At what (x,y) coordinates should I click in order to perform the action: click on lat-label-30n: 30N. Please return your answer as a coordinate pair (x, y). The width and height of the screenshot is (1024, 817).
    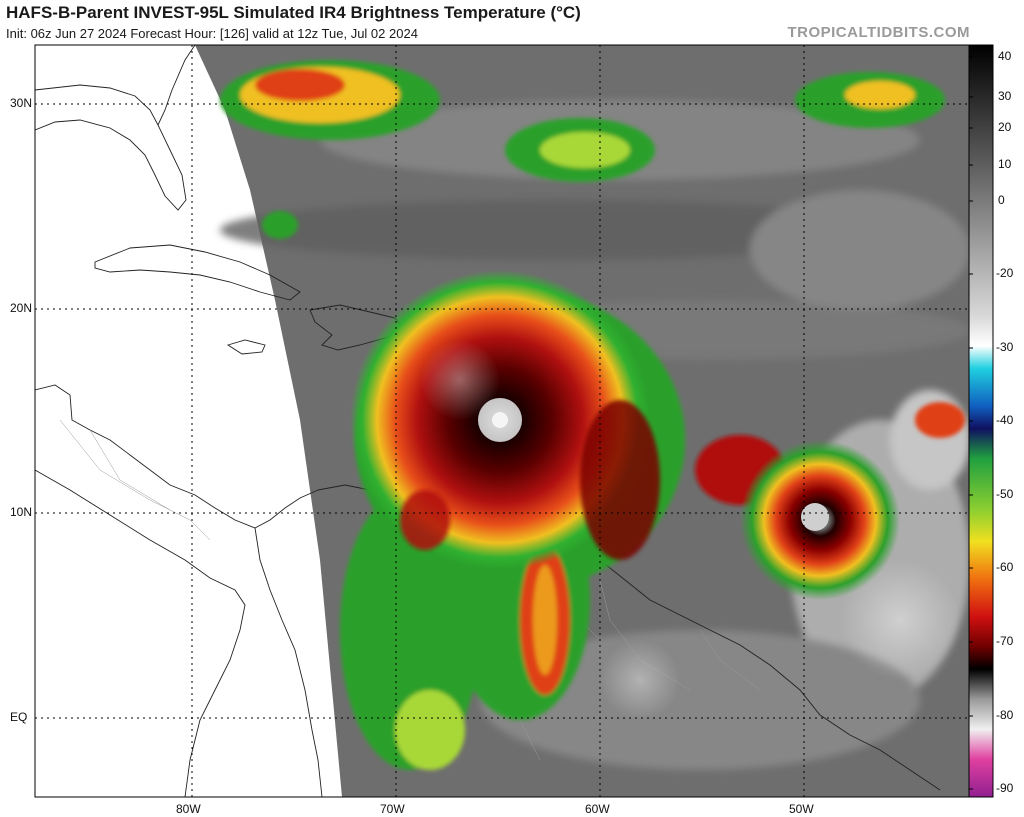
    Looking at the image, I should click on (21, 103).